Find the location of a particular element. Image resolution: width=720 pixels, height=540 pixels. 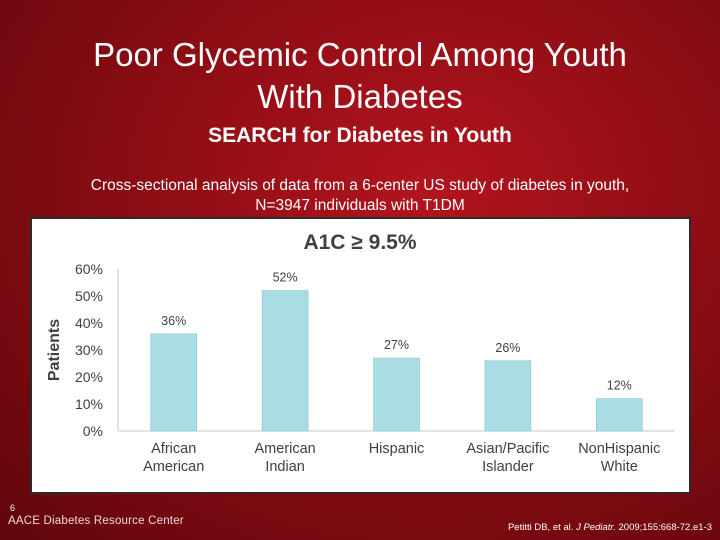

y-axis-label: Patients is located at coordinates (54, 350).